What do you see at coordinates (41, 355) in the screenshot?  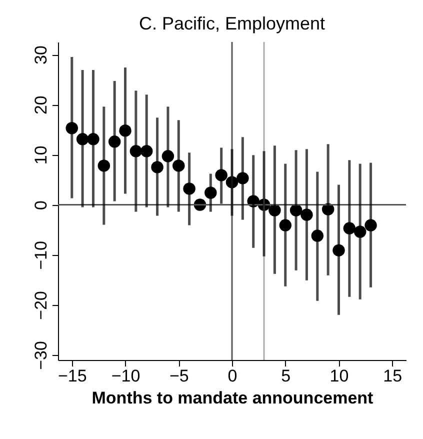 I see `y-tick-label: −30` at bounding box center [41, 355].